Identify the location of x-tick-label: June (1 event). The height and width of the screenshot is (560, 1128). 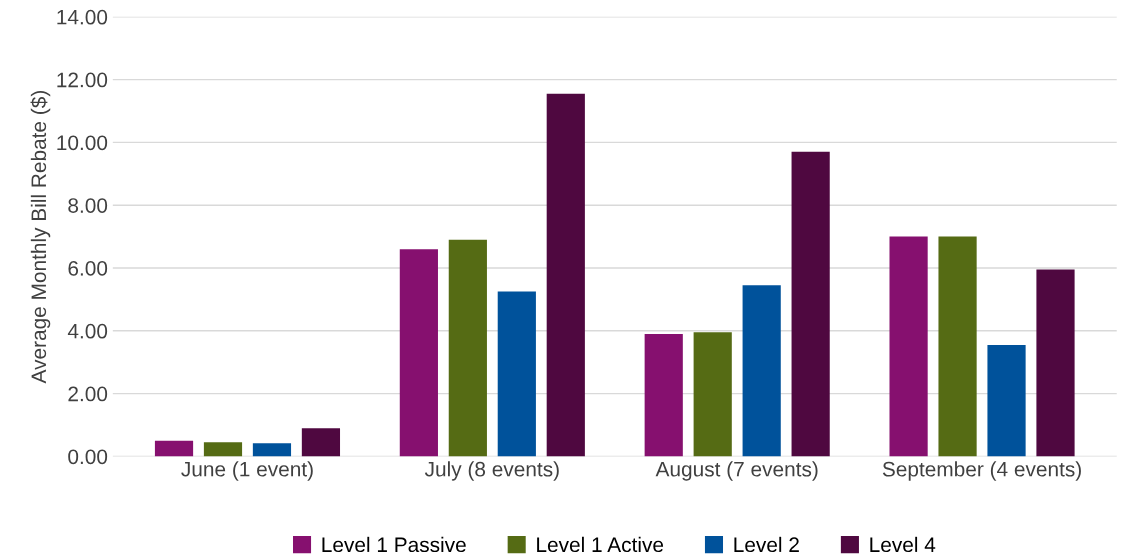
(247, 471).